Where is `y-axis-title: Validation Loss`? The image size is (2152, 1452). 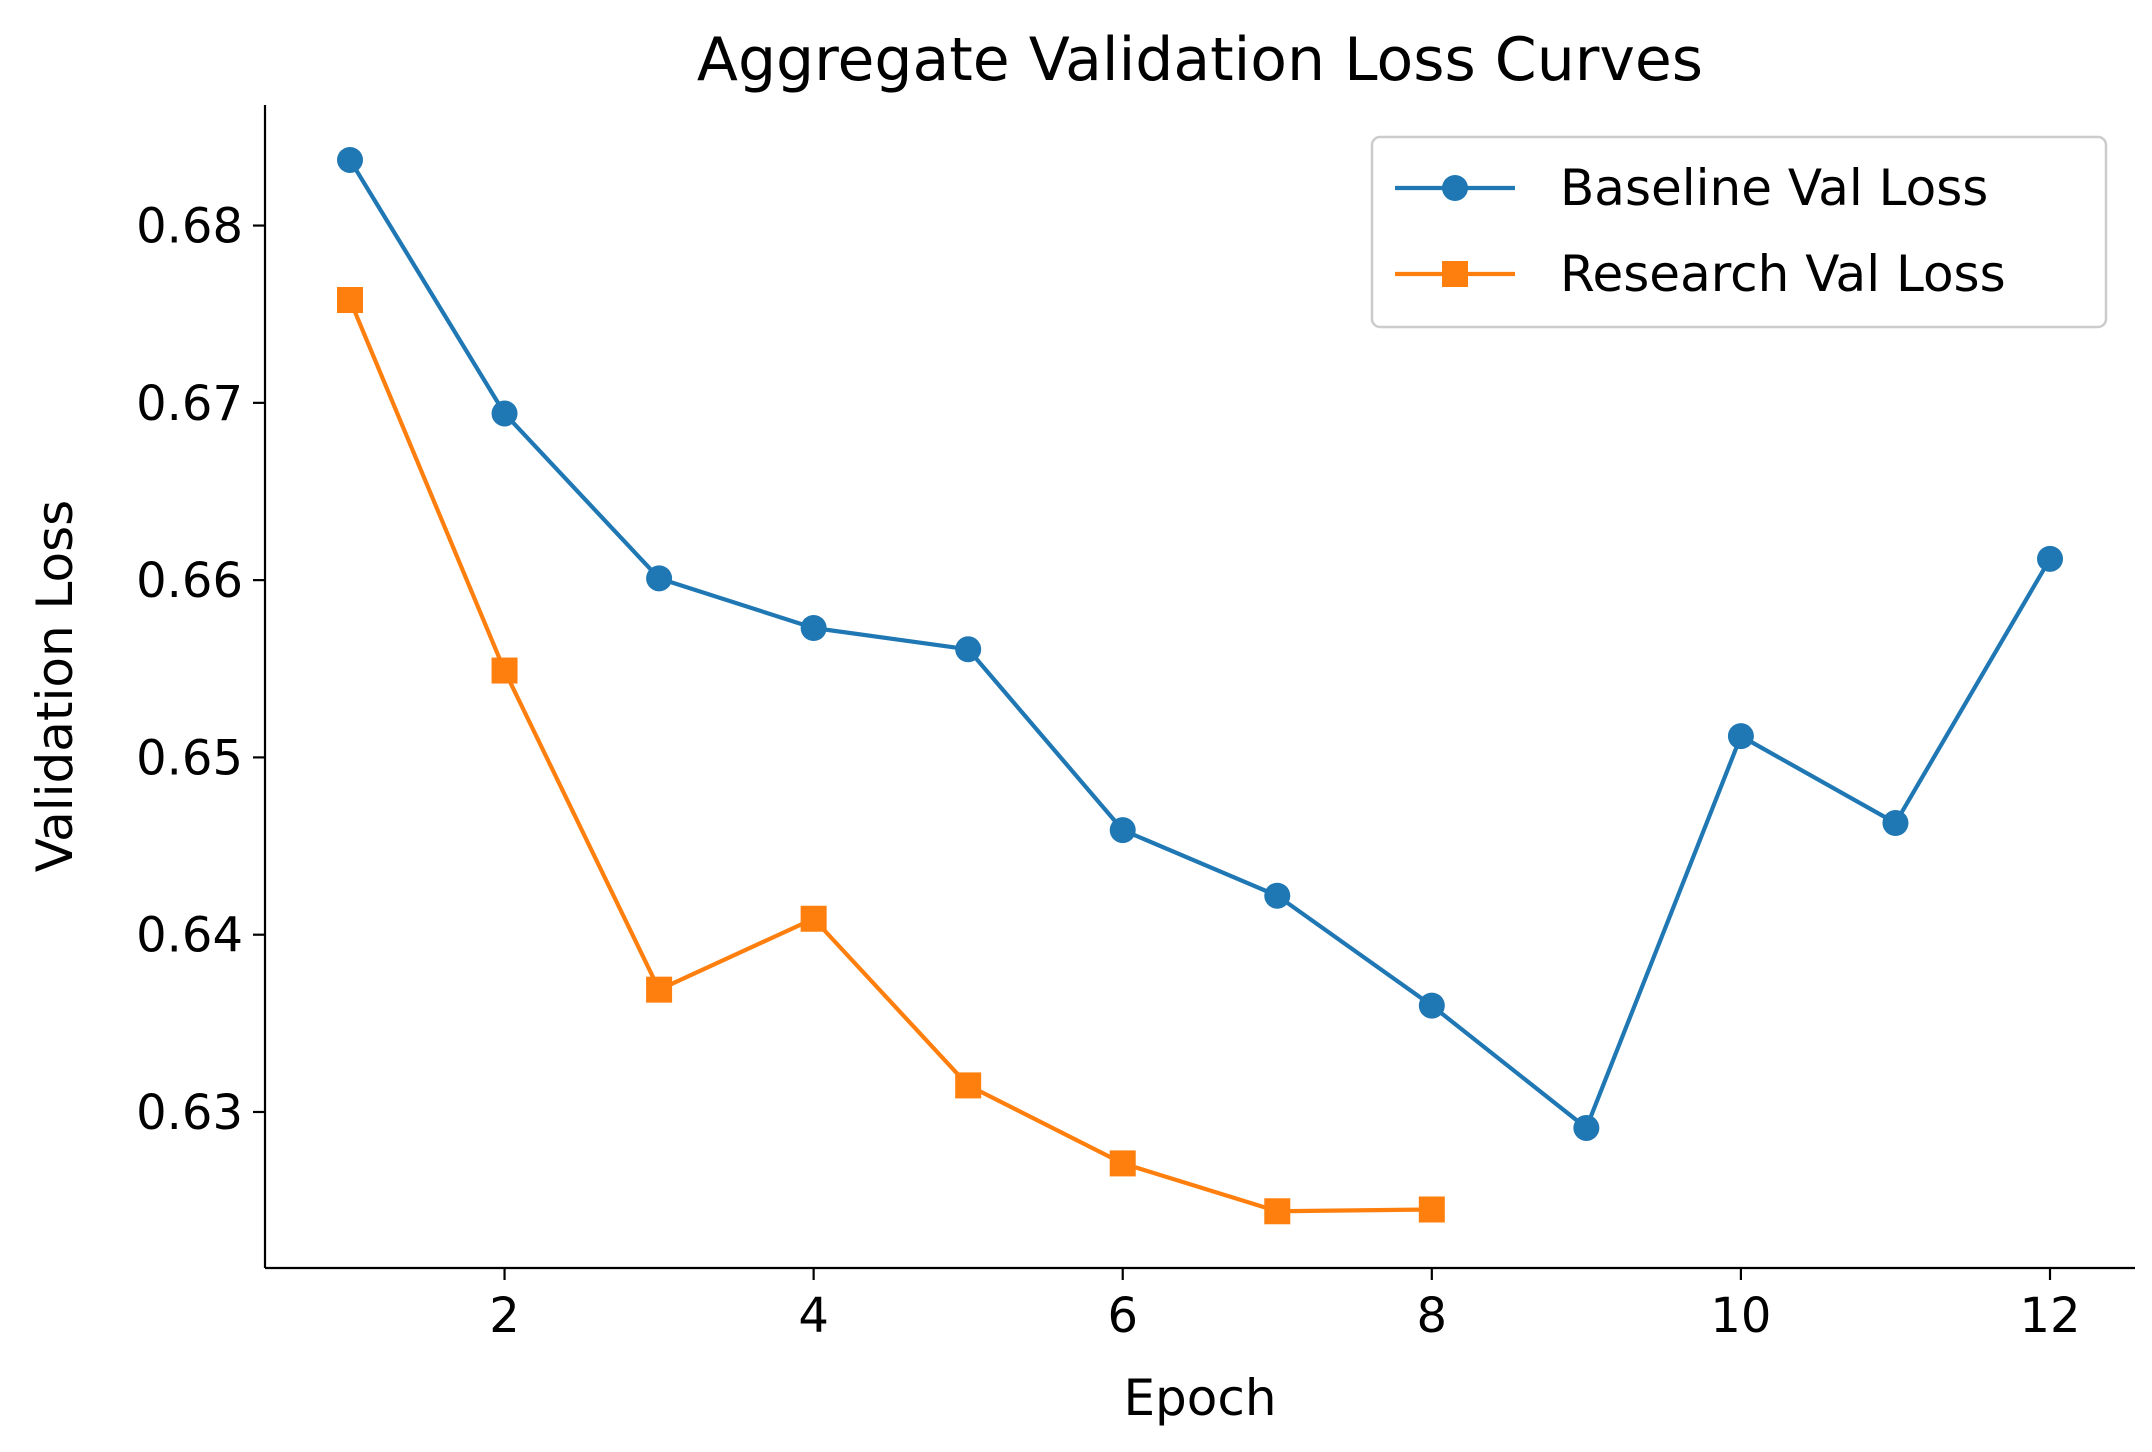
y-axis-title: Validation Loss is located at coordinates (55, 686).